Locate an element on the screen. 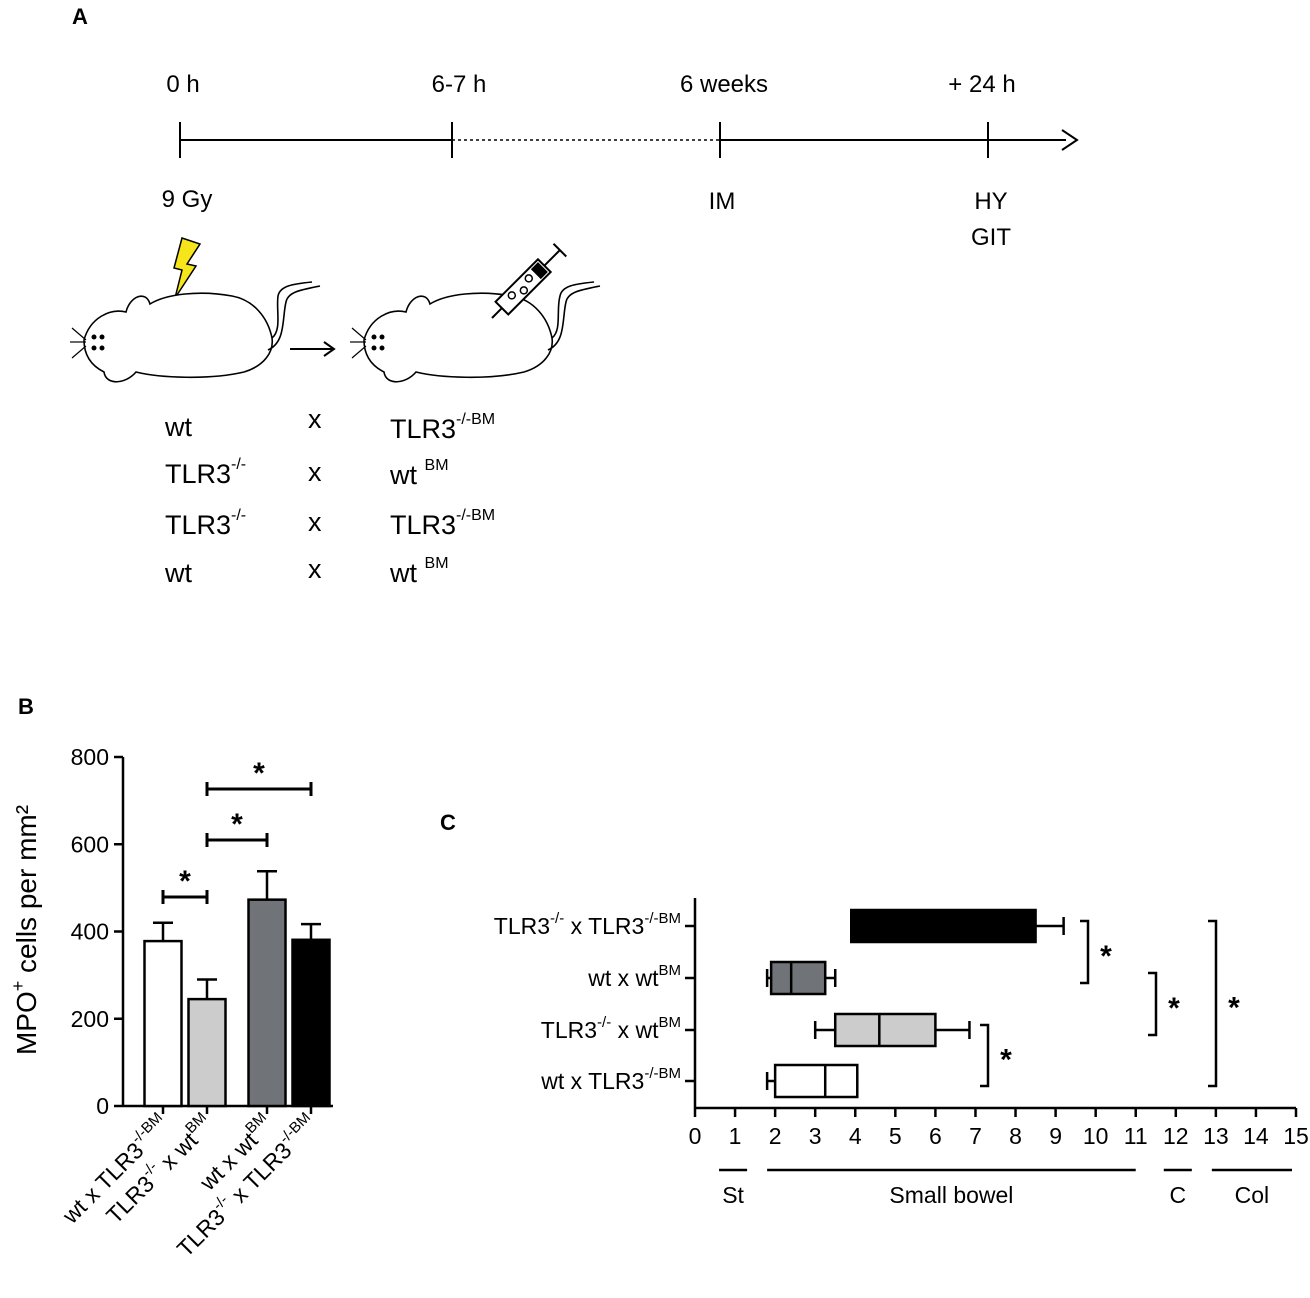  timeline-time-1: 6-7 h is located at coordinates (459, 84).